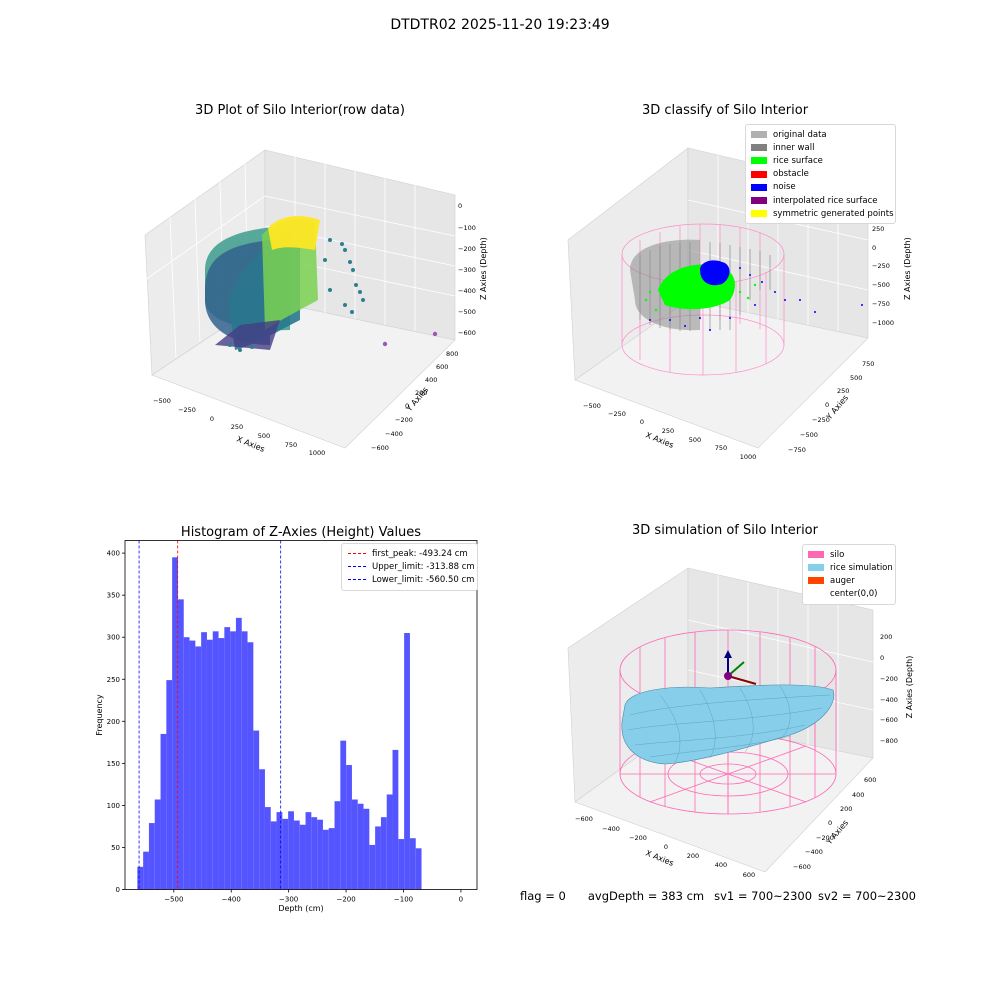 The image size is (1000, 1000). I want to click on y-tick-label: 100, so click(113, 806).